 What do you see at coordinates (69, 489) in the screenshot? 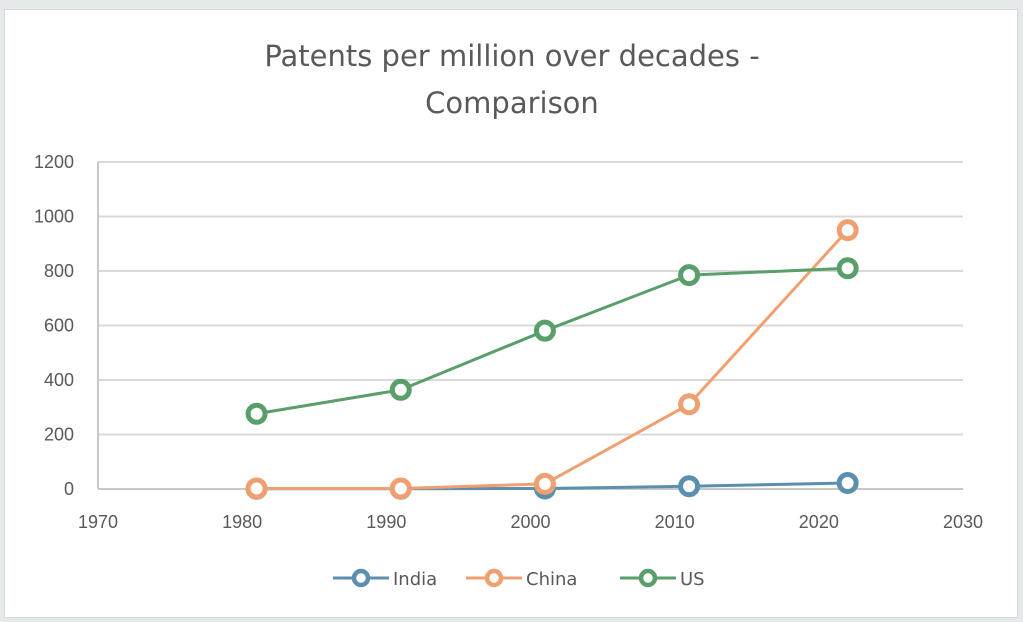
I see `y-tick-label: 0` at bounding box center [69, 489].